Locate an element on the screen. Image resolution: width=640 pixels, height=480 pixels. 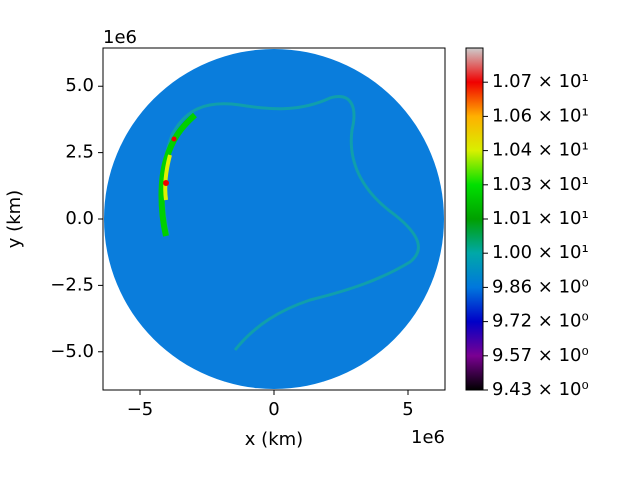
x-tick-label: 5 is located at coordinates (407, 409).